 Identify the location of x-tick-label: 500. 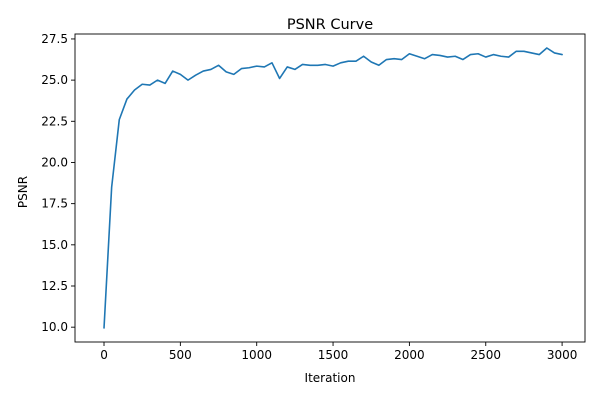
(180, 355).